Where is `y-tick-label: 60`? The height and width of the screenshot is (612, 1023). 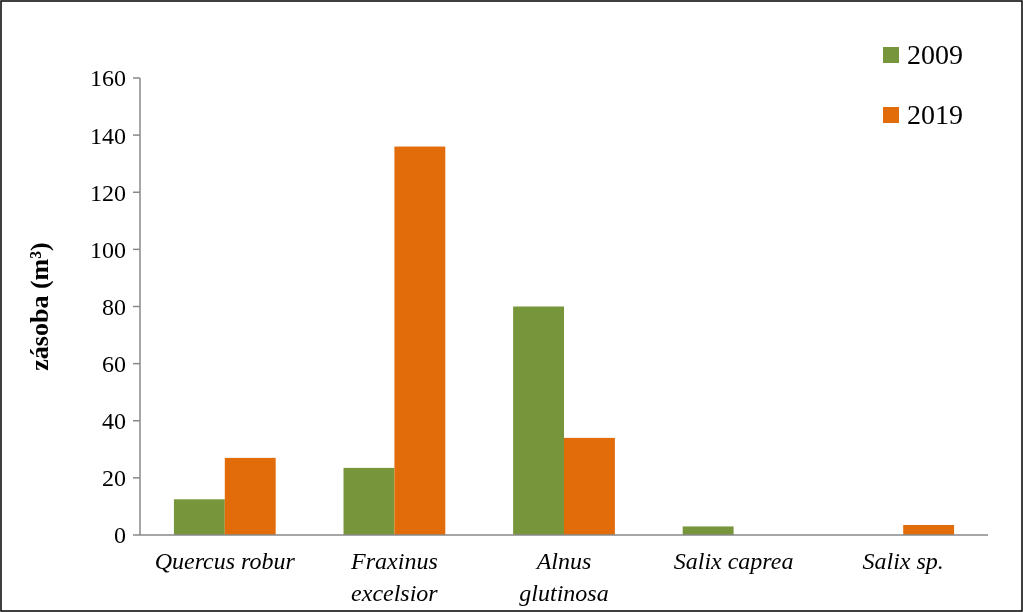
y-tick-label: 60 is located at coordinates (114, 364).